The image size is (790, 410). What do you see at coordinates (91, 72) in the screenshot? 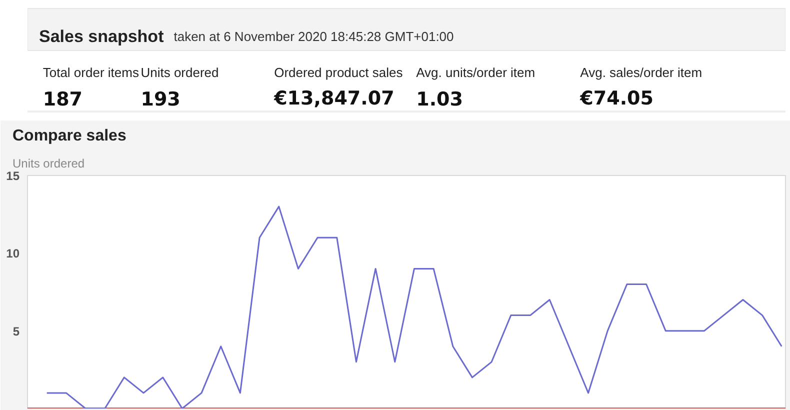
I see `text: Total order items` at bounding box center [91, 72].